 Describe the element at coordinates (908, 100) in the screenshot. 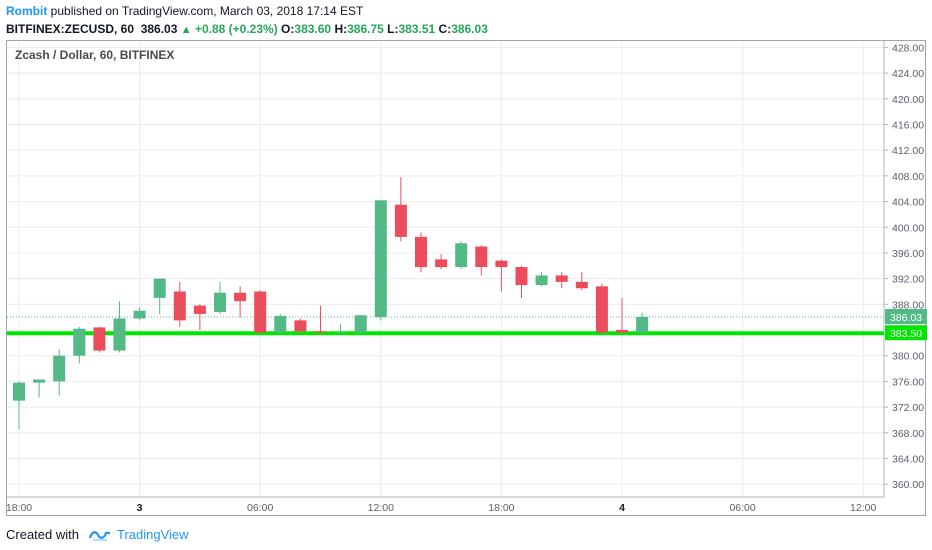

I see `y-tick-label: 420.00` at that location.